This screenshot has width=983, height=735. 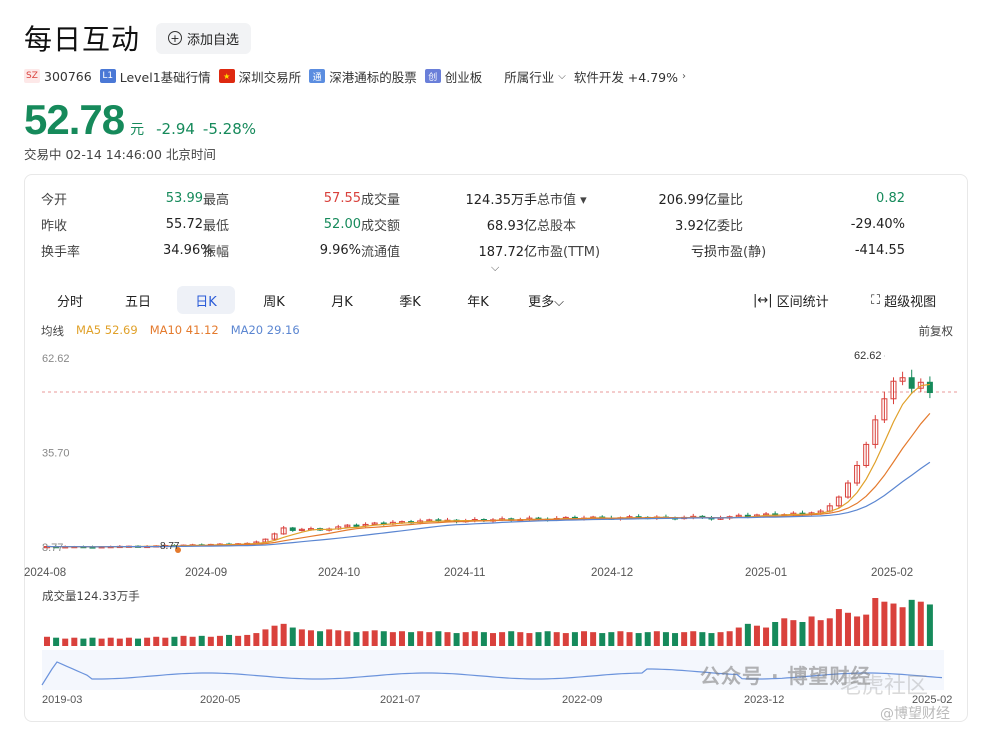 What do you see at coordinates (317, 76) in the screenshot?
I see `hk-connect-icon: 通` at bounding box center [317, 76].